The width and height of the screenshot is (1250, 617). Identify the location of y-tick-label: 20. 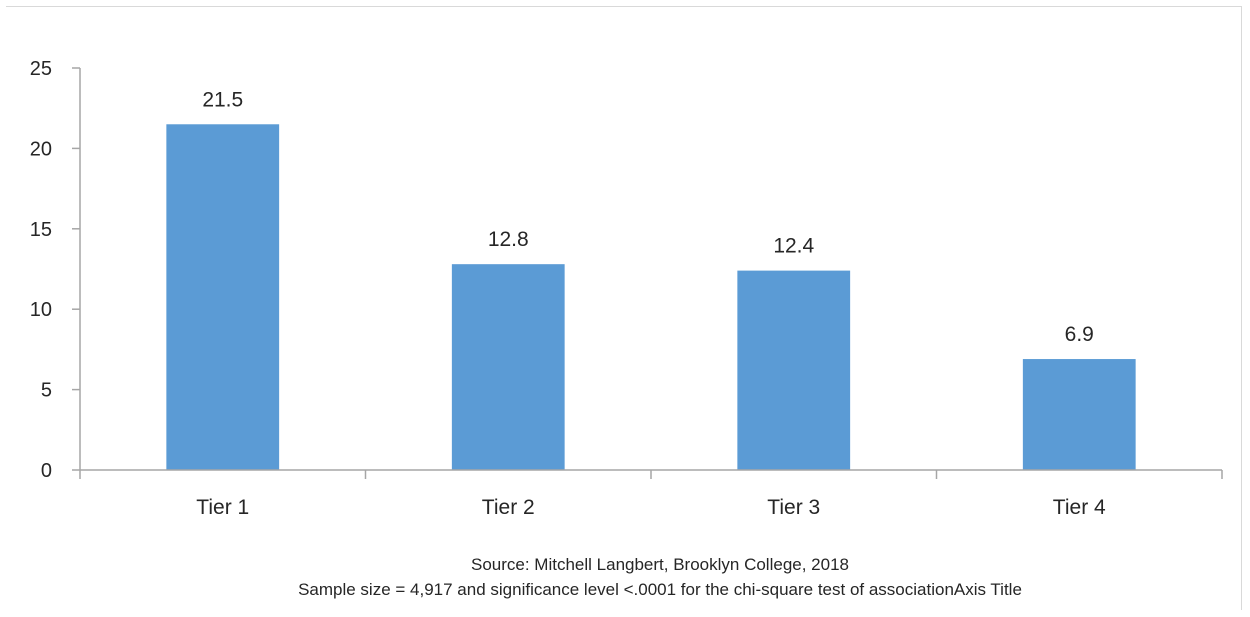
(41, 149).